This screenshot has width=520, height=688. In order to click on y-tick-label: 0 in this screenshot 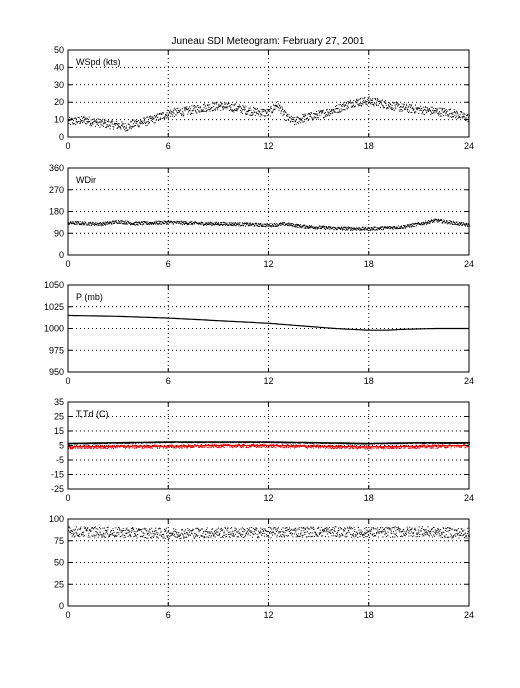, I will do `click(61, 137)`.